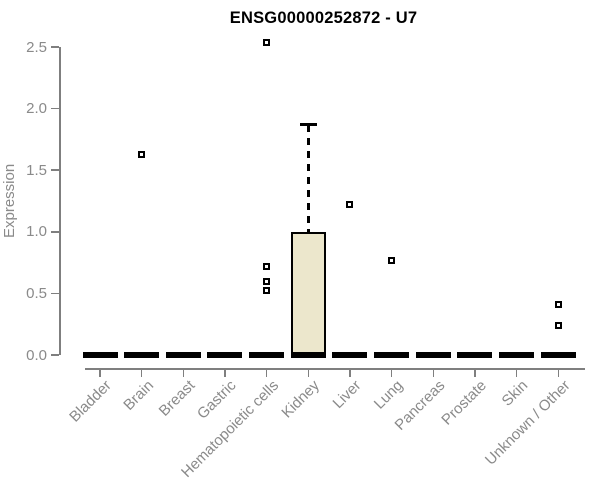 This screenshot has width=600, height=500. I want to click on box-rect, so click(308, 293).